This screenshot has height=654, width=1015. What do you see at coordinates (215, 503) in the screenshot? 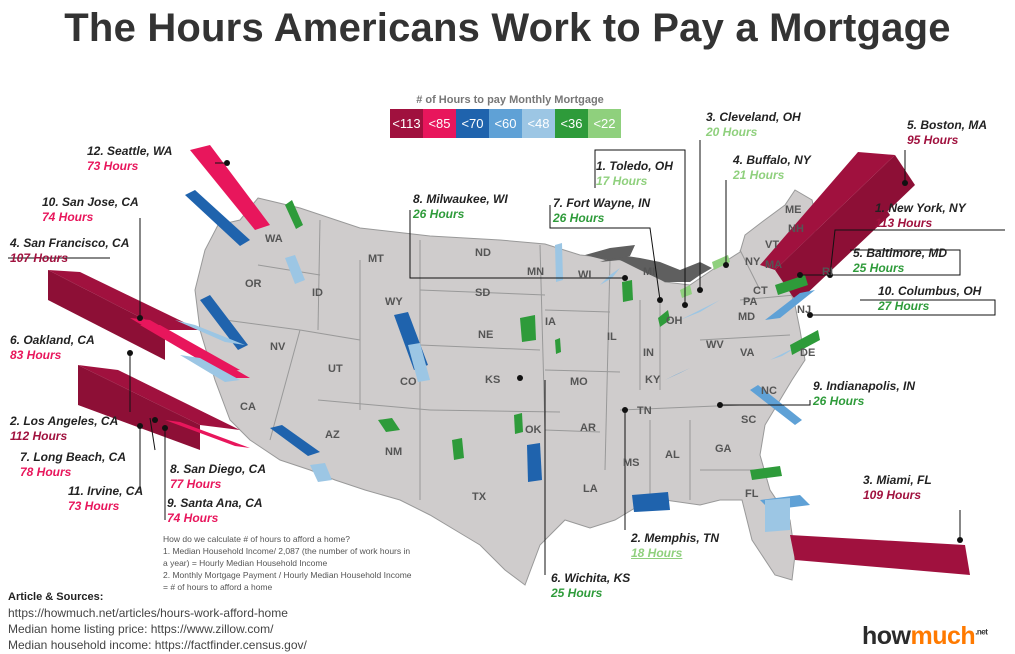
I see `city-name: 9. Santa Ana, CA` at bounding box center [215, 503].